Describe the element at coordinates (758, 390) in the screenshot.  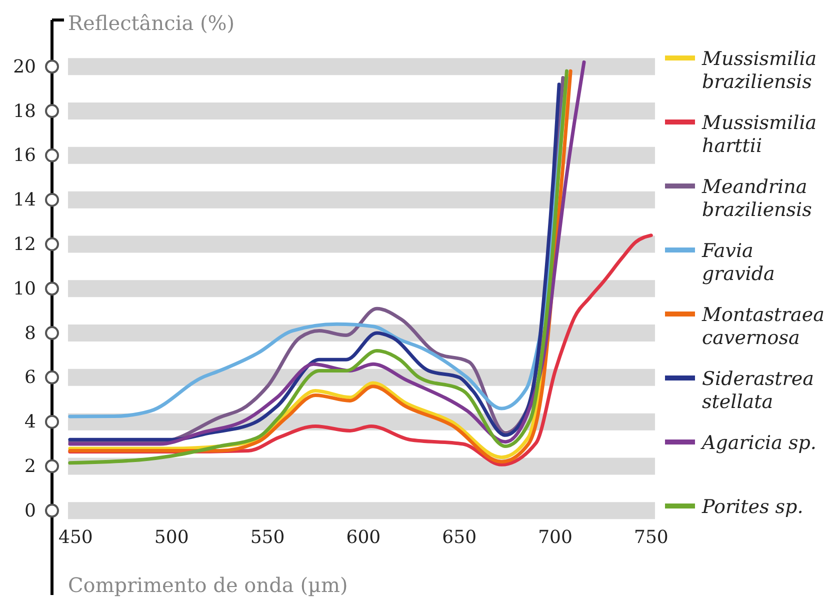
I see `legend-label: Siderastrea stellata` at that location.